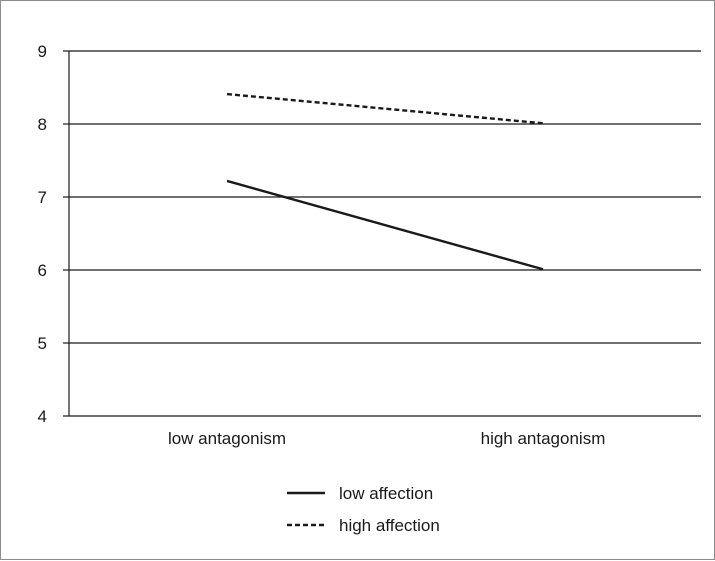 The image size is (715, 561). I want to click on series-lines, so click(385, 181).